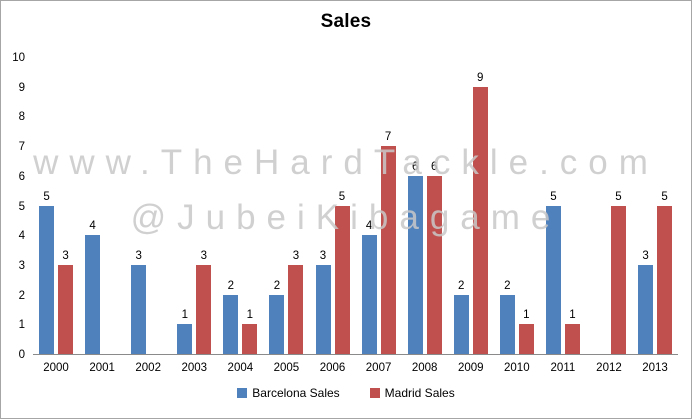 The image size is (692, 419). Describe the element at coordinates (240, 368) in the screenshot. I see `x-tick-label: 2004` at that location.